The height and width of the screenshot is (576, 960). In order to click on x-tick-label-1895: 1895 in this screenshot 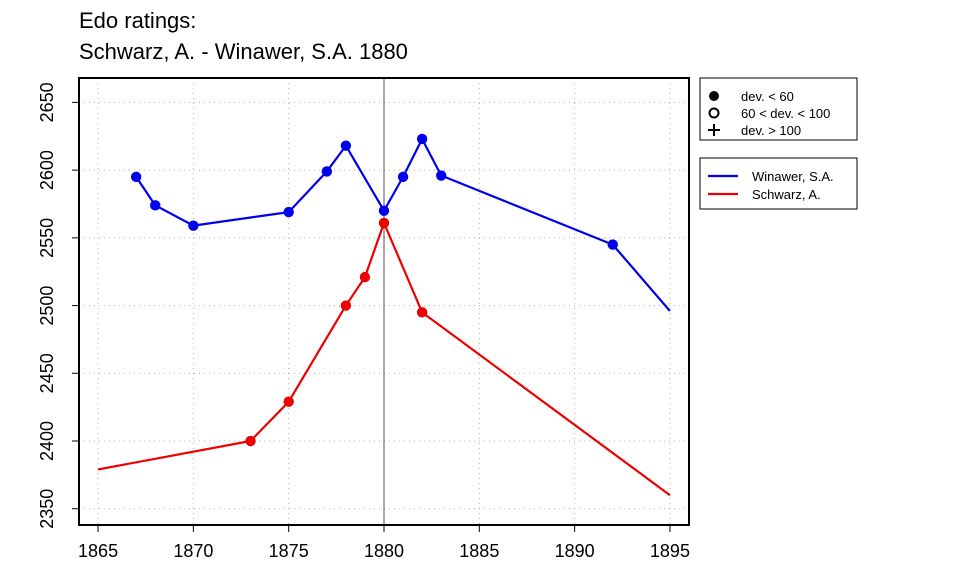, I will do `click(670, 551)`.